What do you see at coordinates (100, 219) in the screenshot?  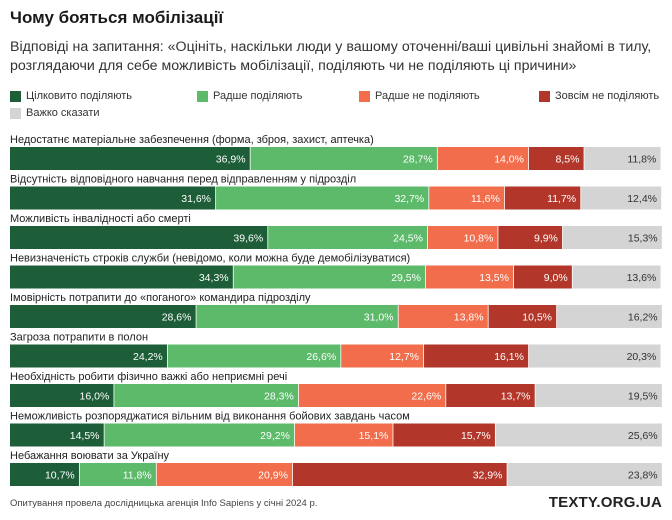 I see `category-label: Можливість інвалідності або смерті` at bounding box center [100, 219].